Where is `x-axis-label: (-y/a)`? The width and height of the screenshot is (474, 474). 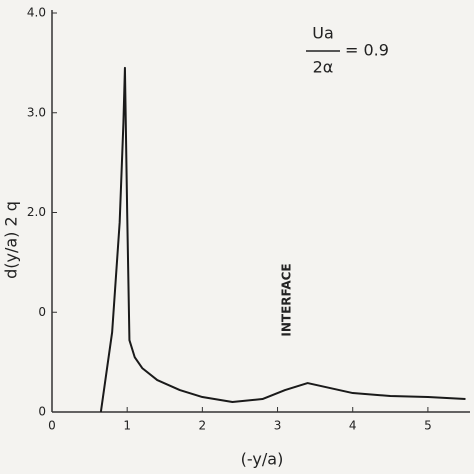 x-axis-label: (-y/a) is located at coordinates (262, 459).